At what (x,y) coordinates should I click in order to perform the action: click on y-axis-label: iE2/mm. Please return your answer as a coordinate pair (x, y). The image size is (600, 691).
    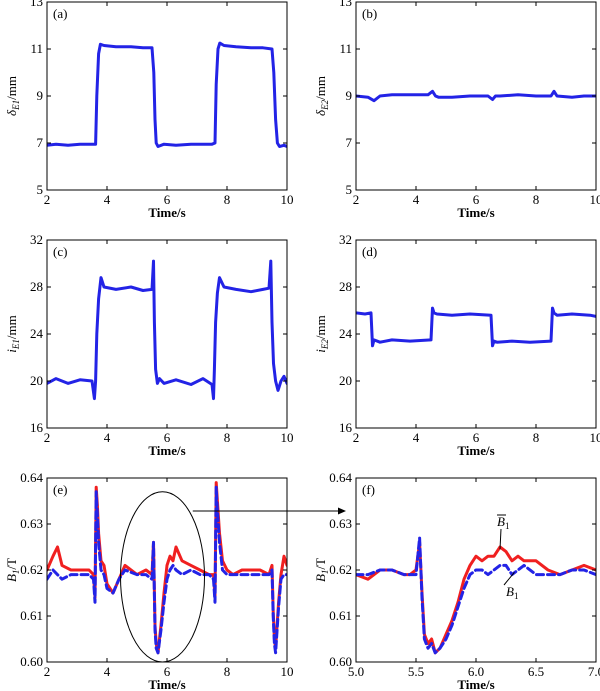
    Looking at the image, I should click on (321, 333).